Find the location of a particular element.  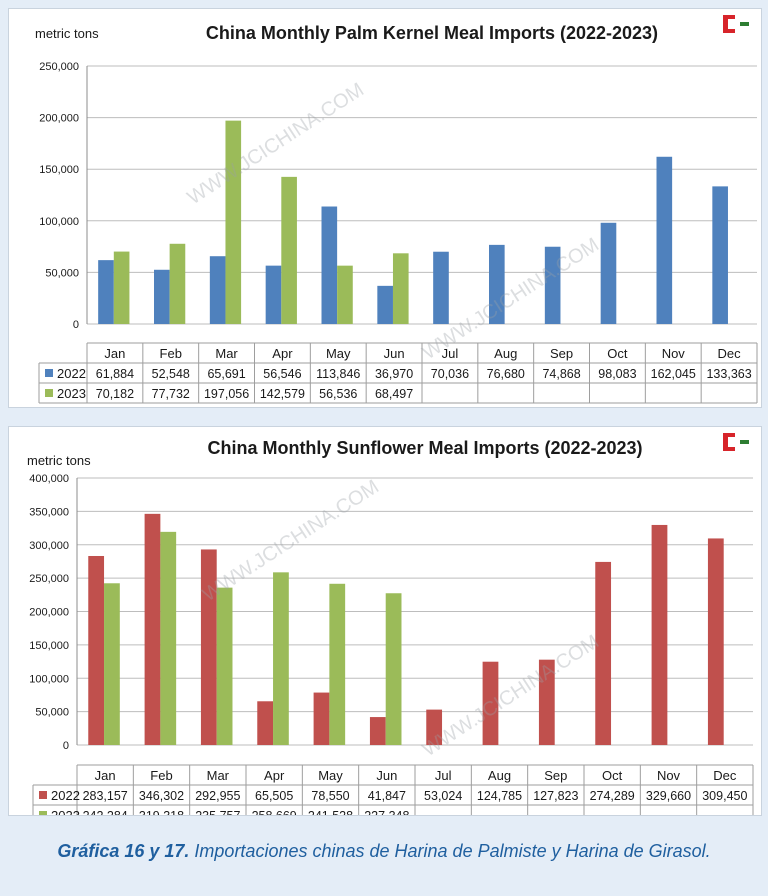

y-tick-label: 400,000 is located at coordinates (49, 479).